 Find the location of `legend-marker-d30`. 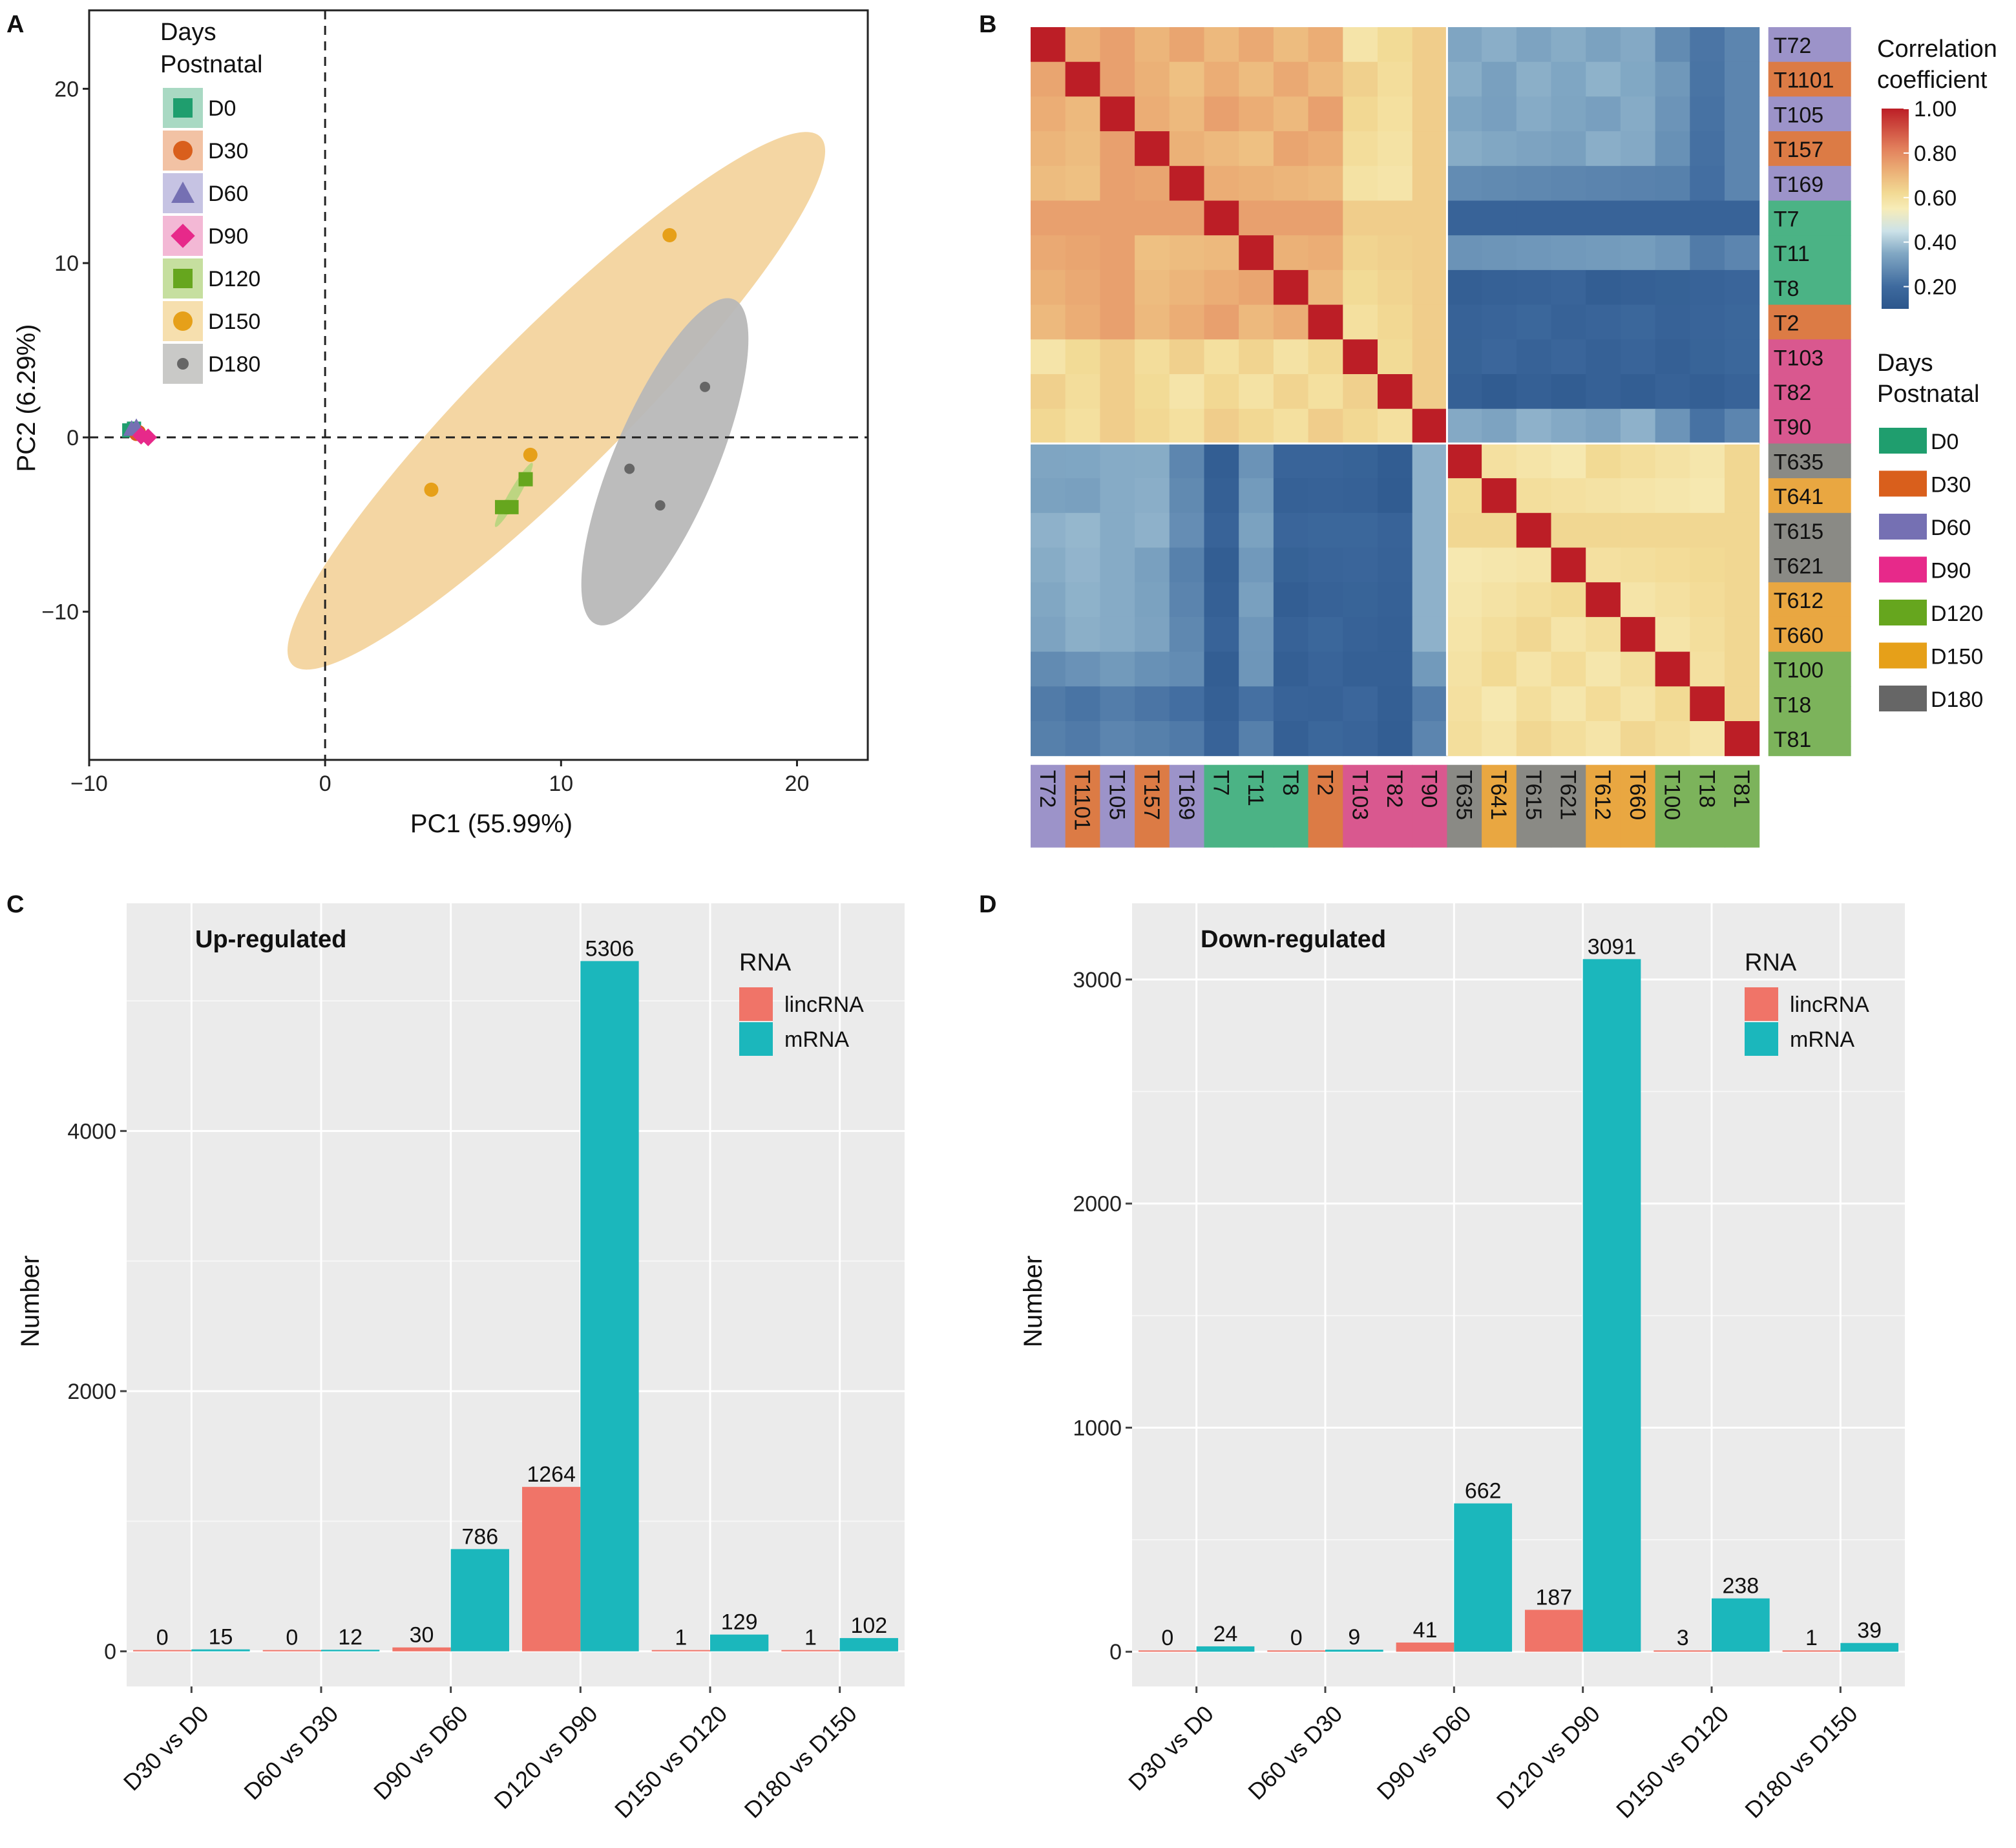

legend-marker-d30 is located at coordinates (183, 151).